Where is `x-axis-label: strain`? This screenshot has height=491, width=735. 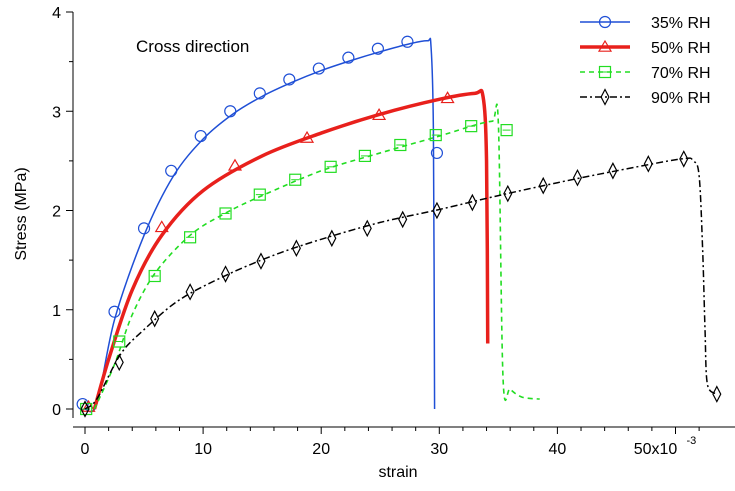 x-axis-label: strain is located at coordinates (397, 472).